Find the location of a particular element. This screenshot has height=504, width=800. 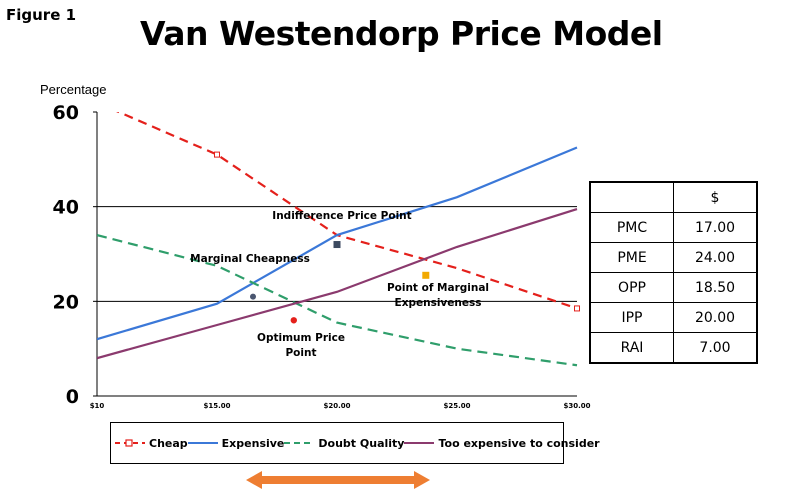

table-row: PMC 17.00 is located at coordinates (673, 227).